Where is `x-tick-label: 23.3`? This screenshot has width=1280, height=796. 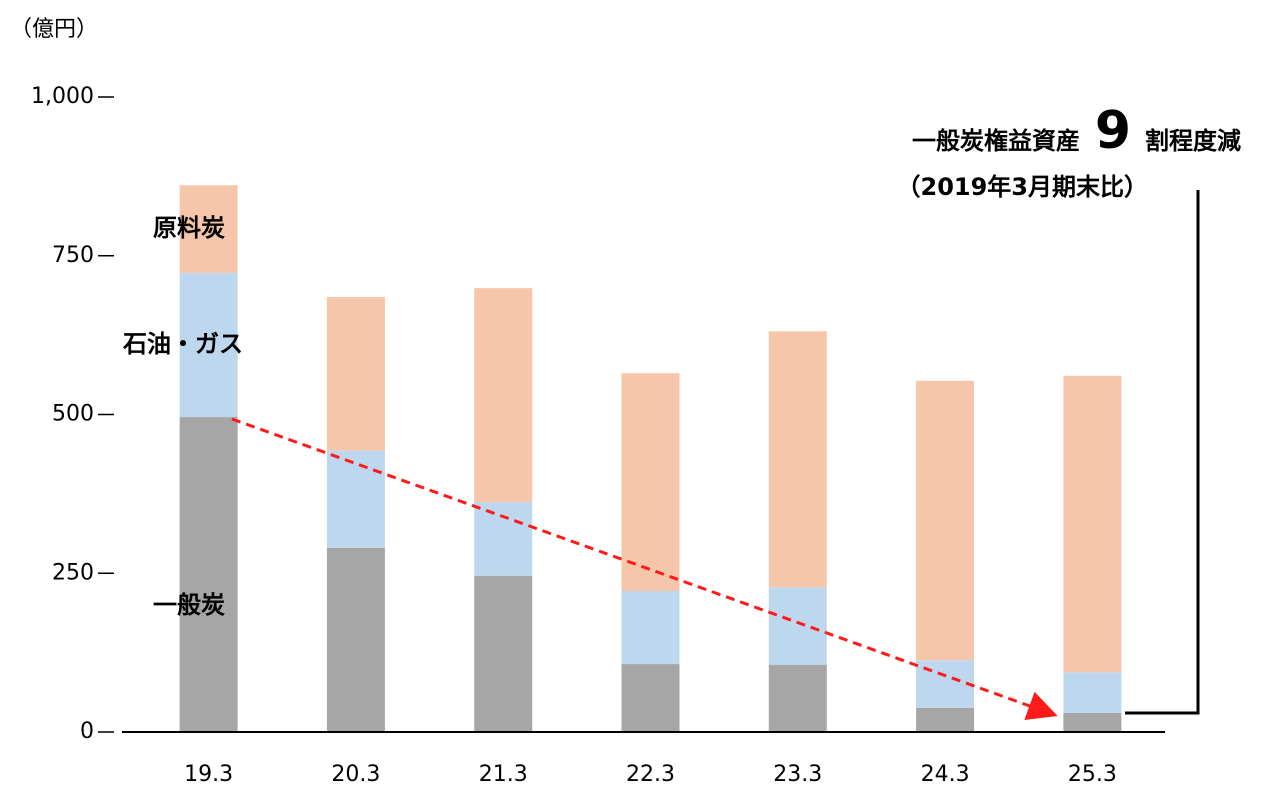 x-tick-label: 23.3 is located at coordinates (797, 774).